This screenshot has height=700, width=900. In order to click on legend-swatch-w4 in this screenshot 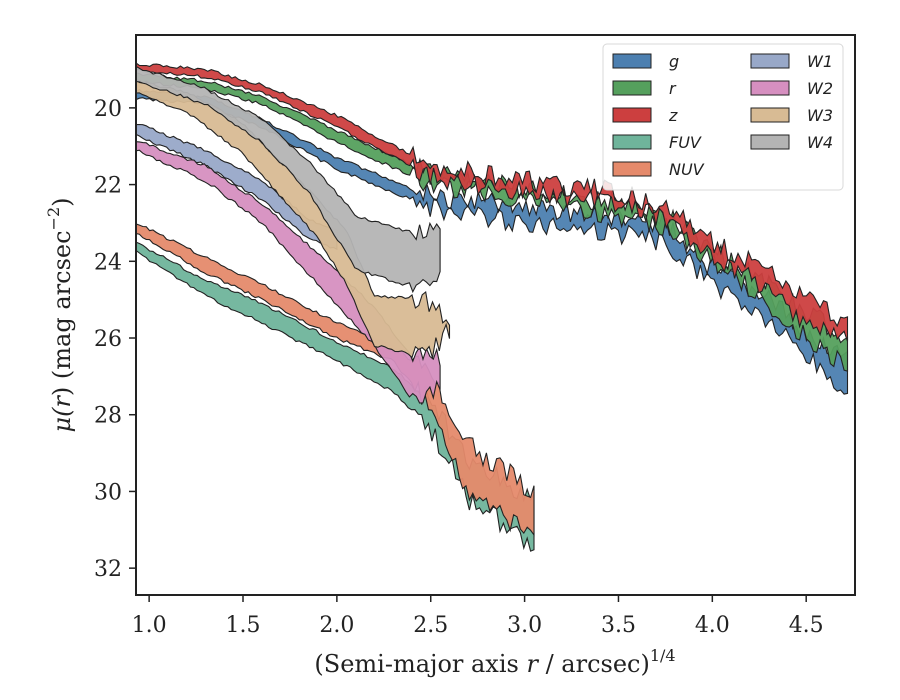, I will do `click(770, 142)`.